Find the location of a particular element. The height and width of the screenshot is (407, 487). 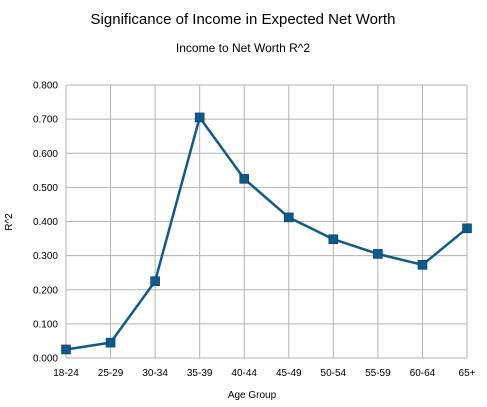

y-tick-label: 0.400 is located at coordinates (45, 222).